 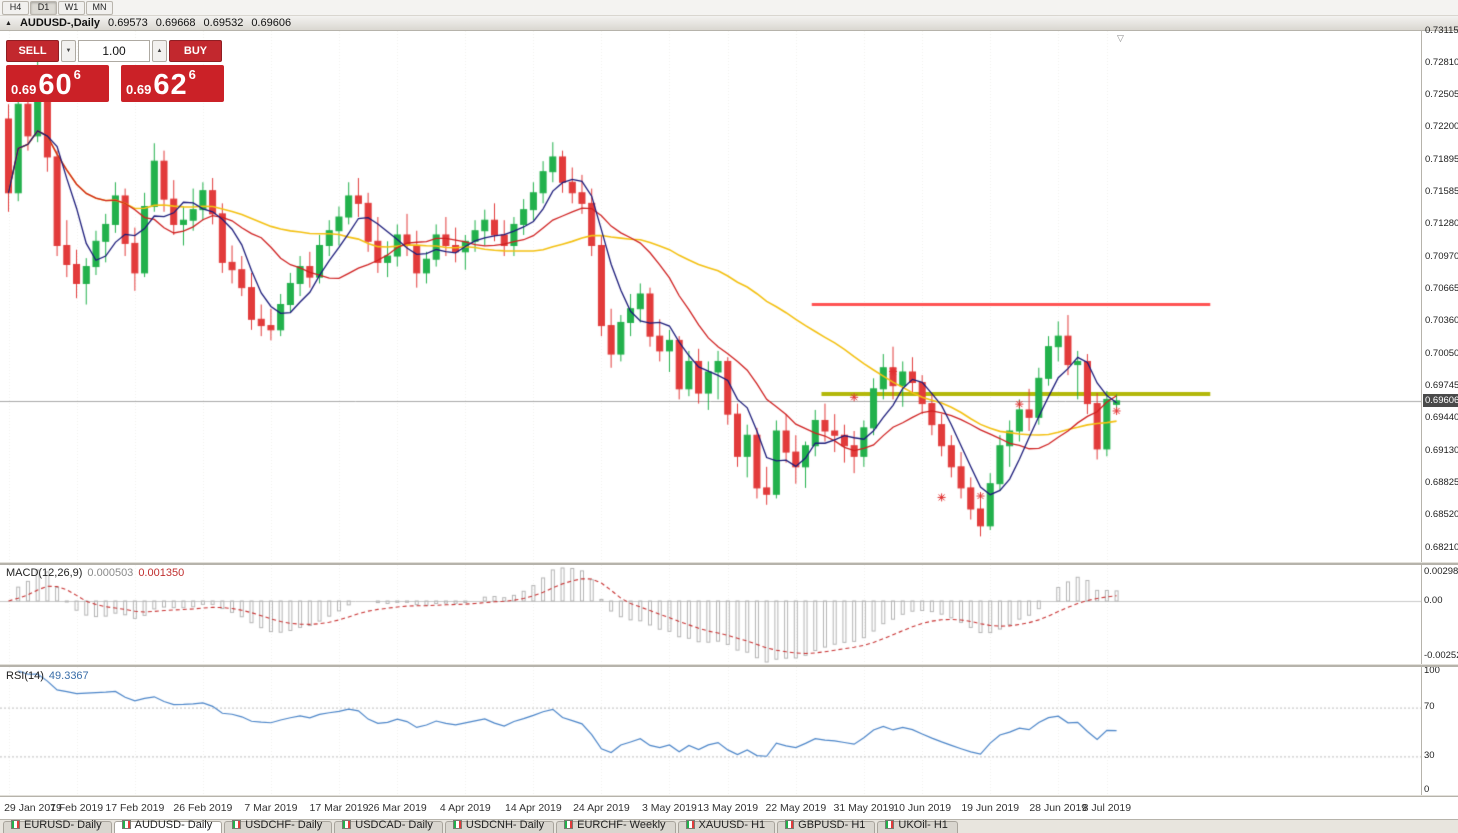 I want to click on macd-name: MACD(12,26,9), so click(x=44, y=573).